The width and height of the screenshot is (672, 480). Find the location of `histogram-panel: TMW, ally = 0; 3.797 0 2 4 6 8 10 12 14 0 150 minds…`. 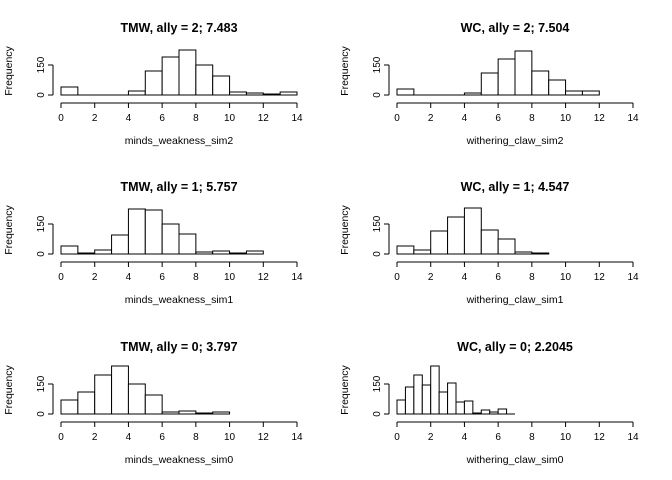

histogram-panel: TMW, ally = 0; 3.797 0 2 4 6 8 10 12 14 0 150 minds… is located at coordinates (153, 403).